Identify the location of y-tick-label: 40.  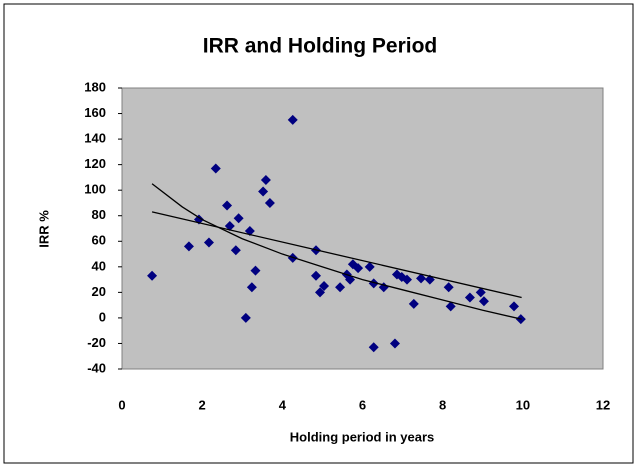
(99, 265).